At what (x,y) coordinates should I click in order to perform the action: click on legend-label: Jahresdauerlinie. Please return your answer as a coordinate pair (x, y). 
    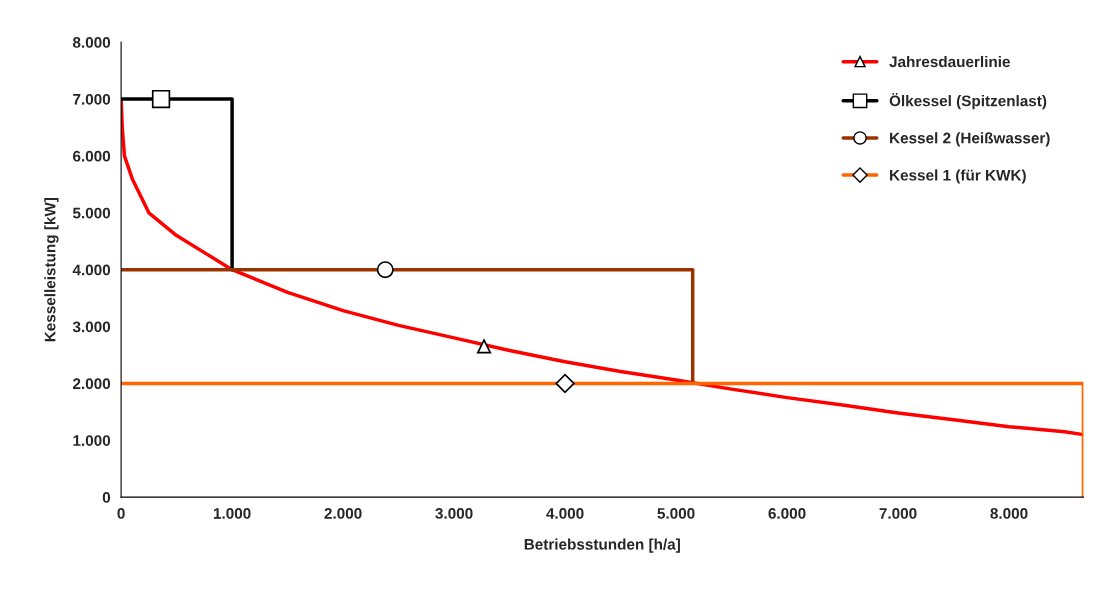
    Looking at the image, I should click on (949, 61).